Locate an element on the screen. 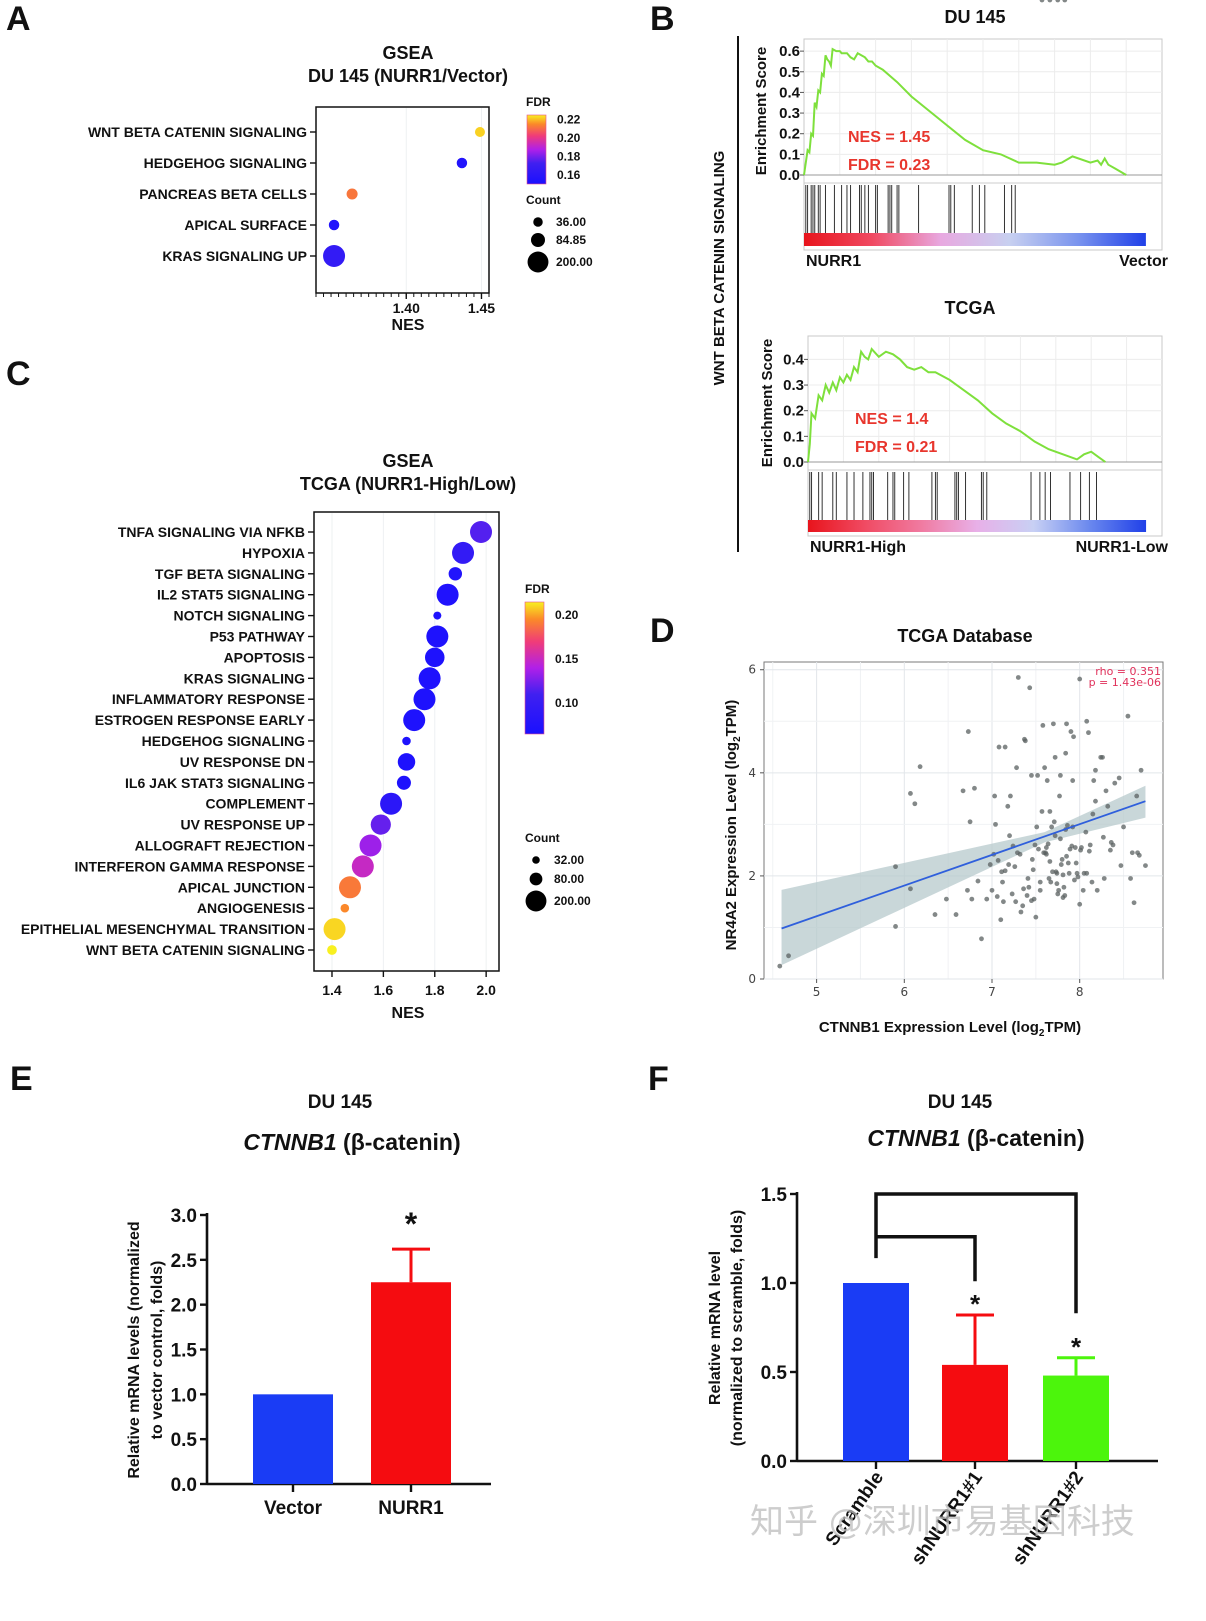  panel-d-ylabel: NR4A2 Expression Level (log2TPM) is located at coordinates (733, 825).